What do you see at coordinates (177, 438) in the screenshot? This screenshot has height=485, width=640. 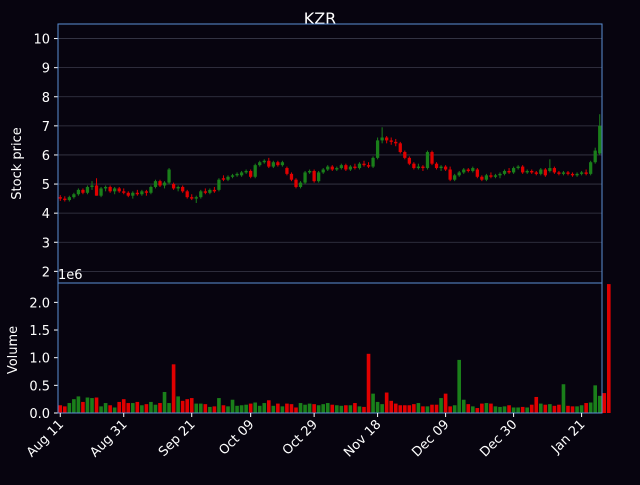 I see `x-tick-label: Sep 21` at bounding box center [177, 438].